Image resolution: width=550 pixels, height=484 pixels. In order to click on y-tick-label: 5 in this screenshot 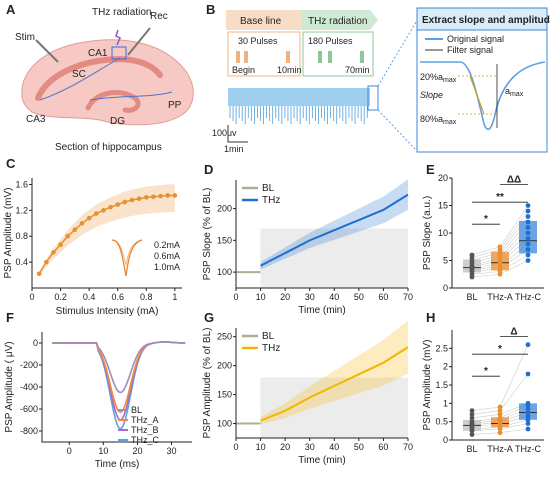, I will do `click(445, 261)`.